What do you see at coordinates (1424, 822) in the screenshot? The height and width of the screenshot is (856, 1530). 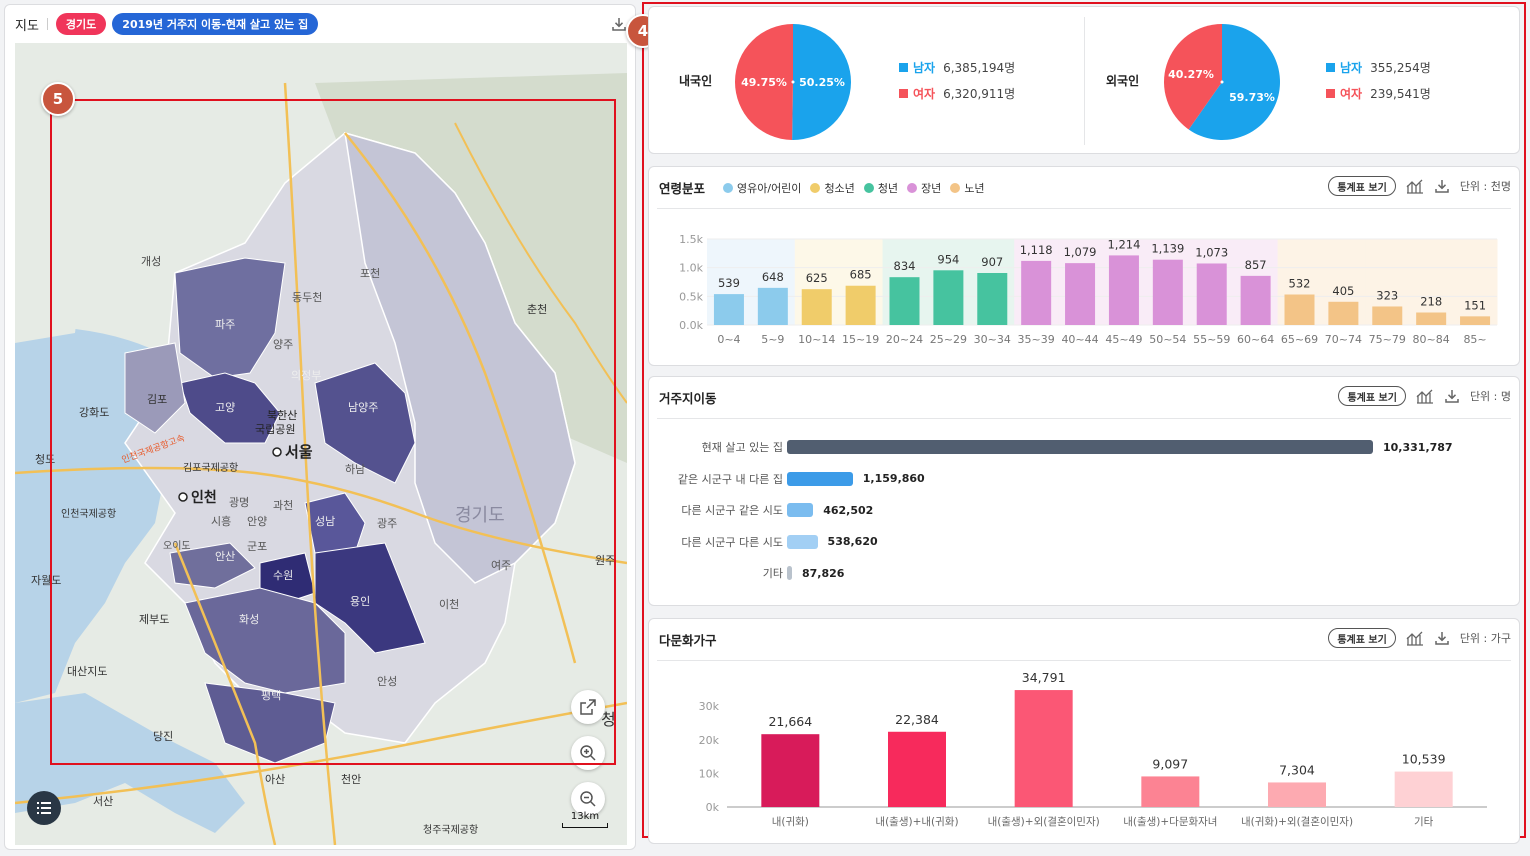 I see `x-tick-label: 기타` at bounding box center [1424, 822].